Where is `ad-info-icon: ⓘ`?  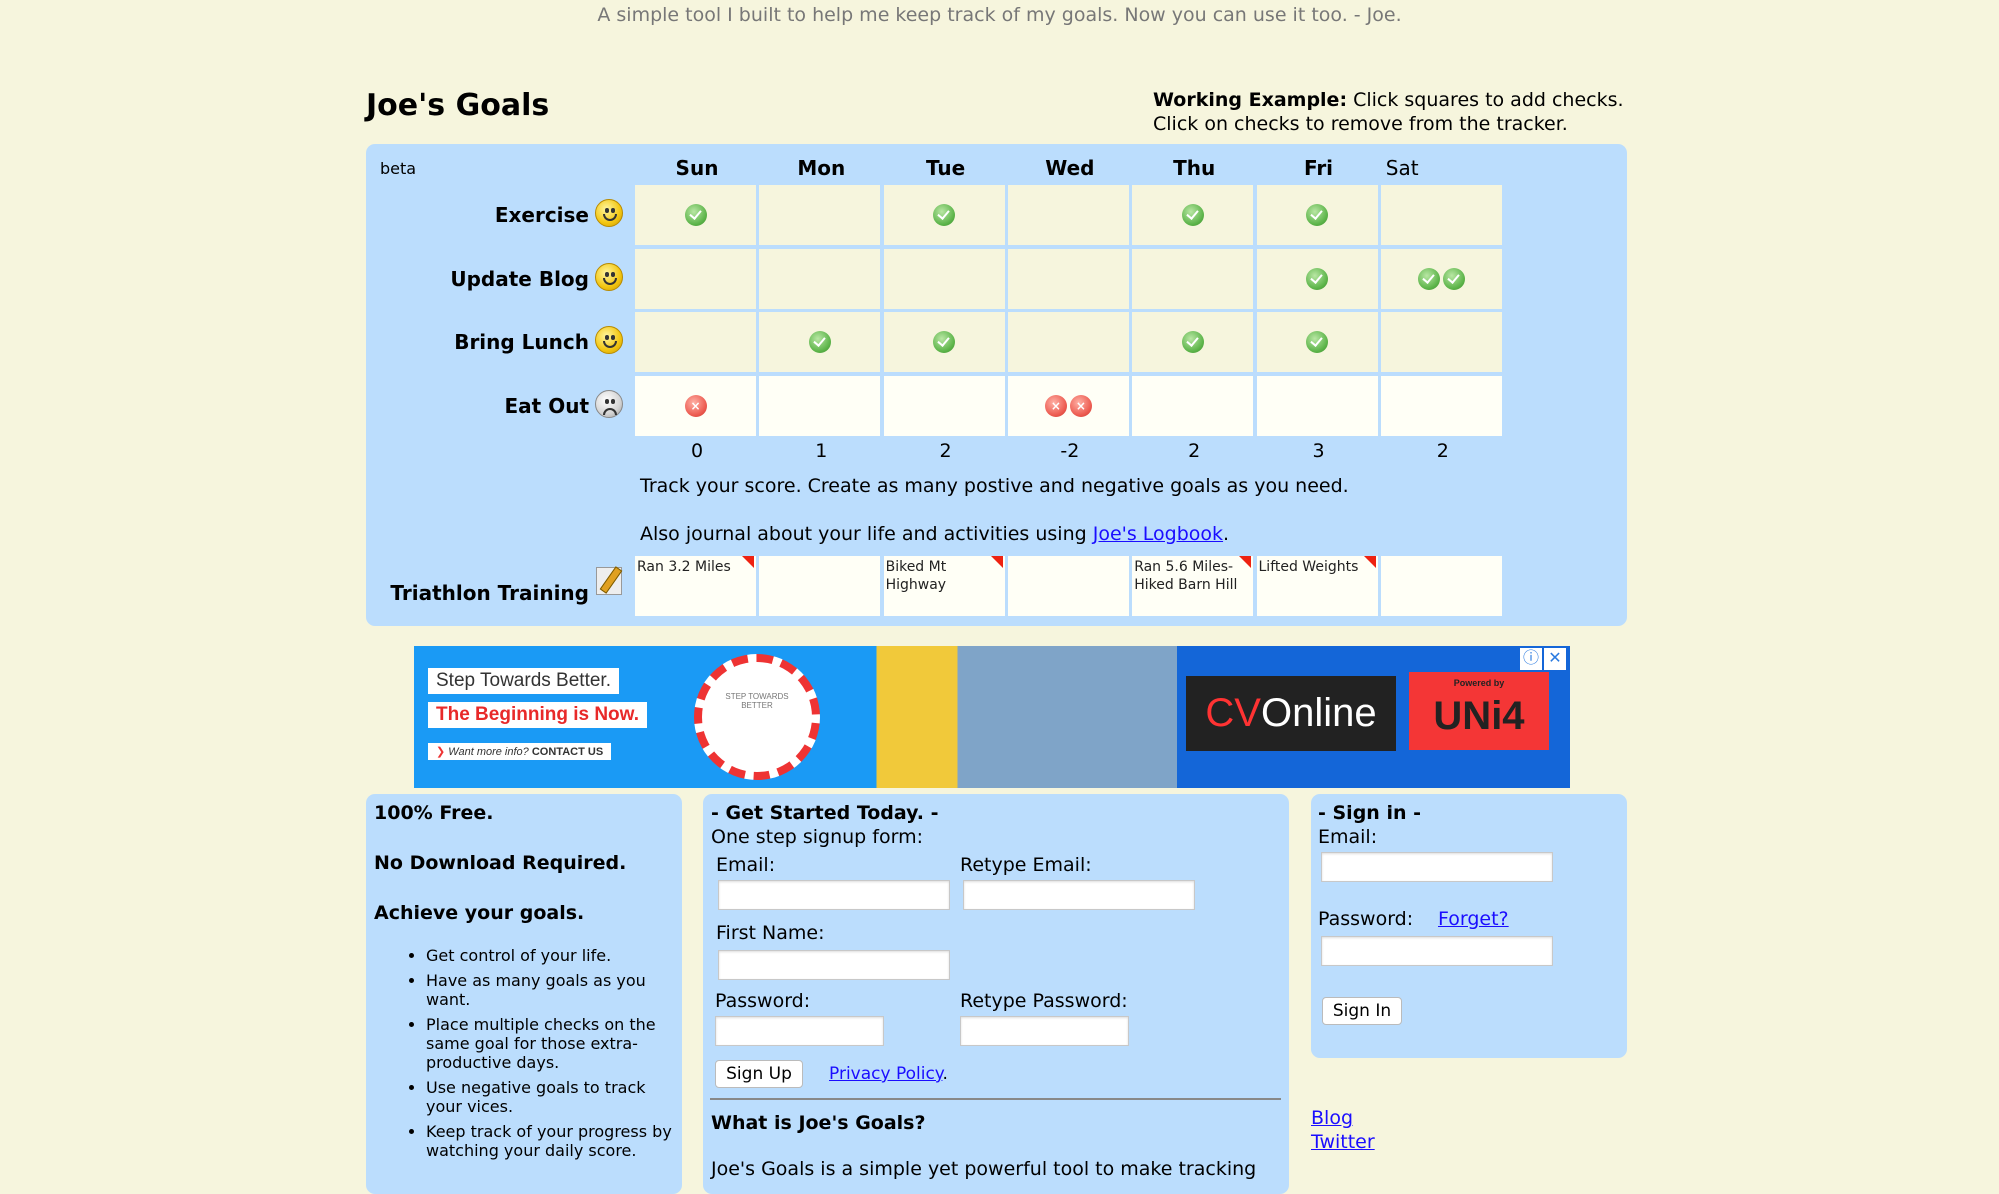 ad-info-icon: ⓘ is located at coordinates (1531, 659).